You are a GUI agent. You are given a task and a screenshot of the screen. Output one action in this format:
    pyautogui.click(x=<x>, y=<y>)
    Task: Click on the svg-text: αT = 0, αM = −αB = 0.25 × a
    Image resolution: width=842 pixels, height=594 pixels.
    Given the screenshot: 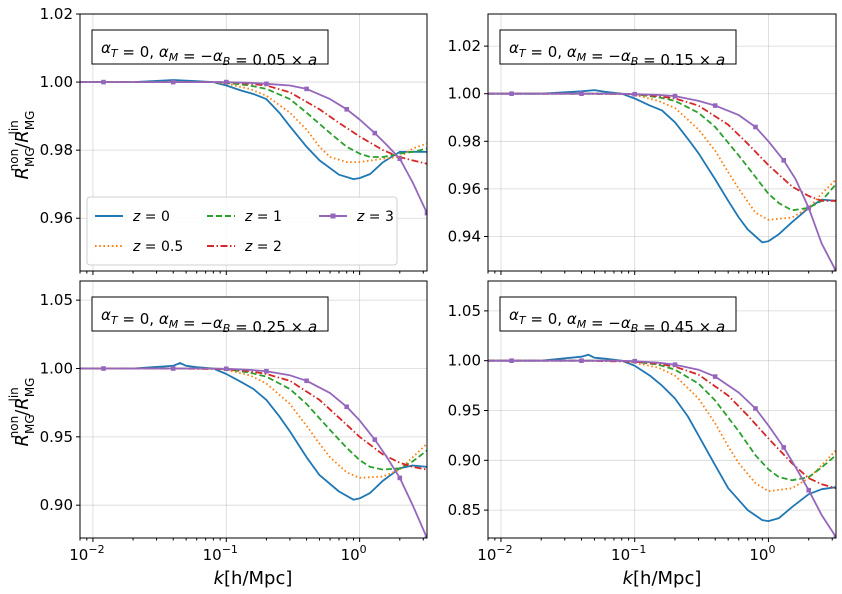 What is the action you would take?
    pyautogui.click(x=209, y=321)
    